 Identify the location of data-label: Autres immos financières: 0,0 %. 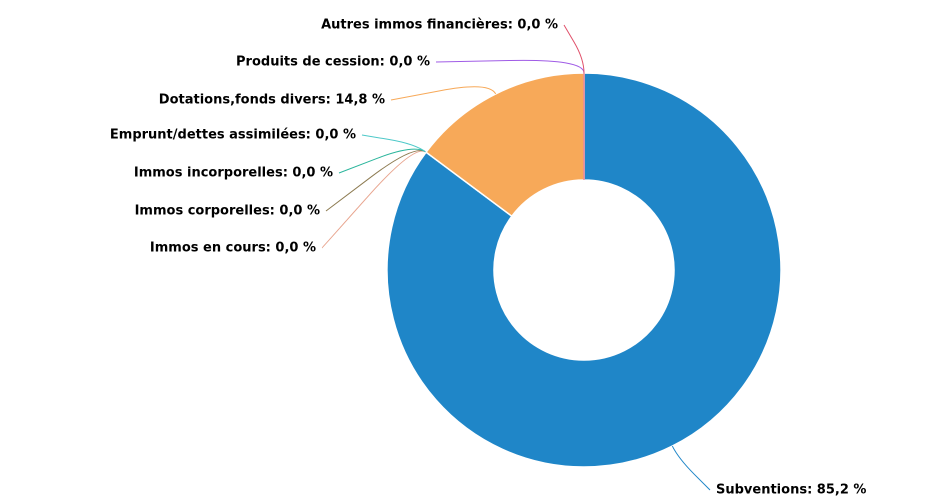
(439, 25).